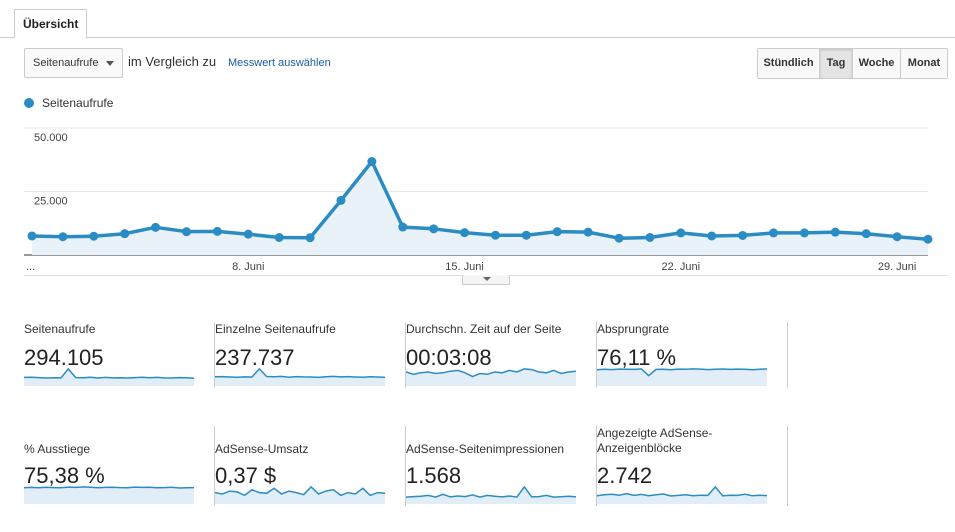 This screenshot has height=532, width=955. Describe the element at coordinates (625, 475) in the screenshot. I see `scorecard-value: 2.742` at that location.